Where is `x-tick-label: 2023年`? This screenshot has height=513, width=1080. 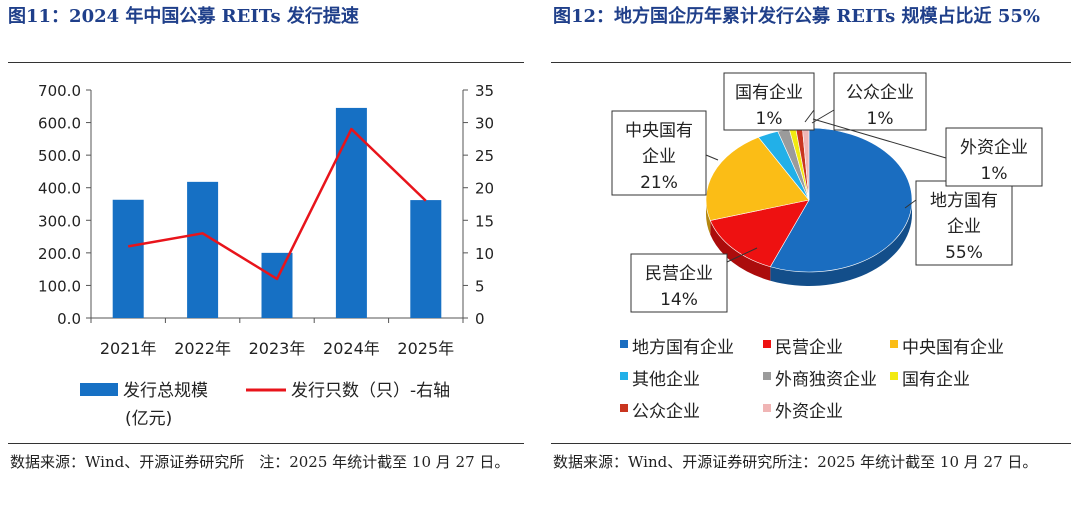
x-tick-label: 2023年 is located at coordinates (277, 348).